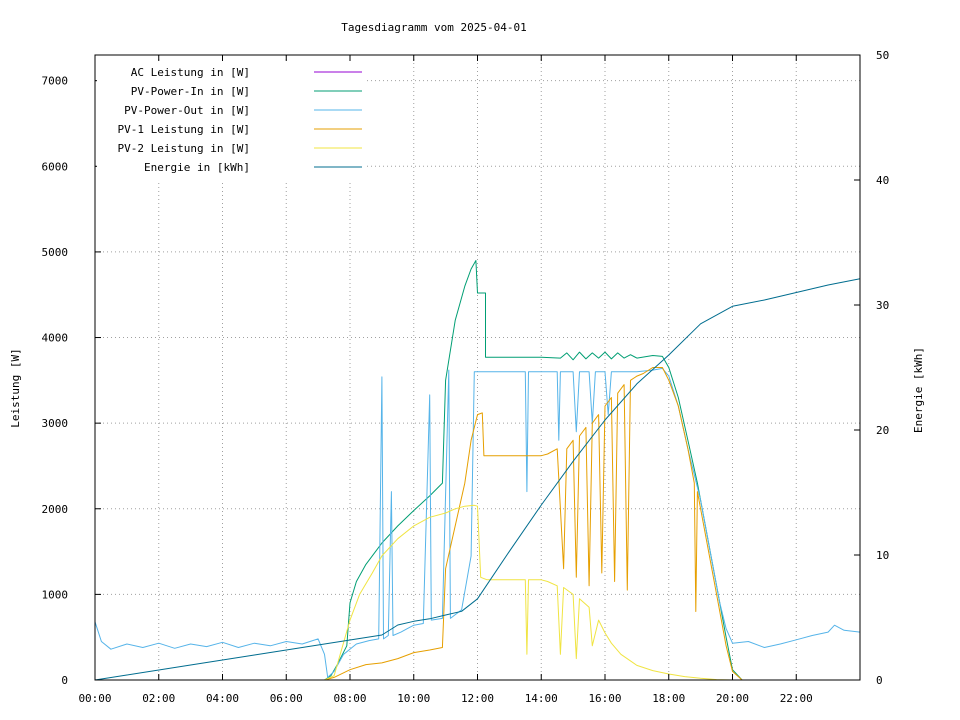 This screenshot has height=720, width=960. What do you see at coordinates (190, 91) in the screenshot?
I see `legend-label: PV-Power-In in [W]` at bounding box center [190, 91].